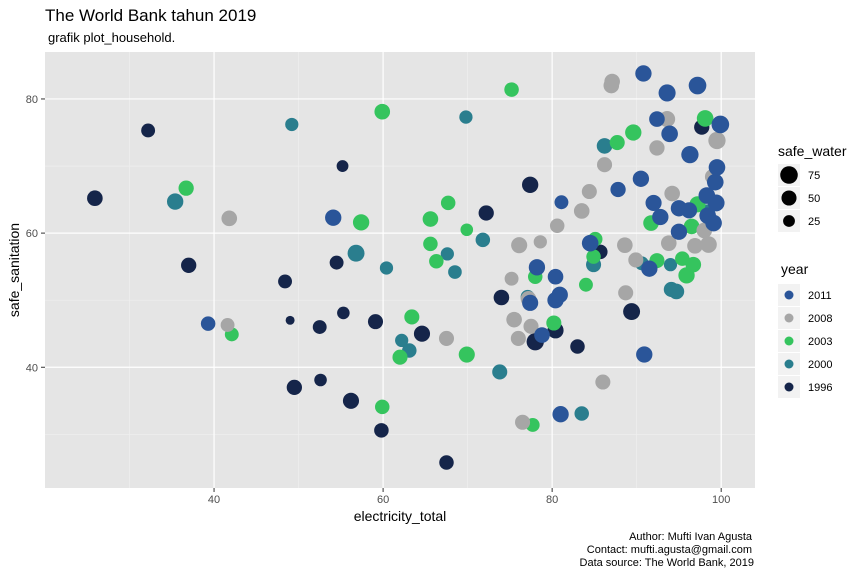 This screenshot has height=576, width=864. What do you see at coordinates (814, 199) in the screenshot?
I see `size-legend-label: 50` at bounding box center [814, 199].